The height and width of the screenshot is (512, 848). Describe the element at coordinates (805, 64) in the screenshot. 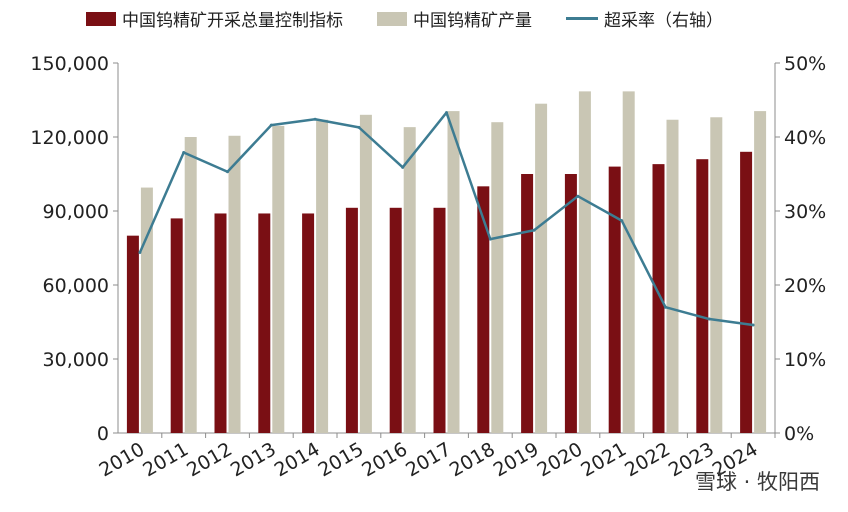

I see `y-right-tick-label: 50%` at that location.